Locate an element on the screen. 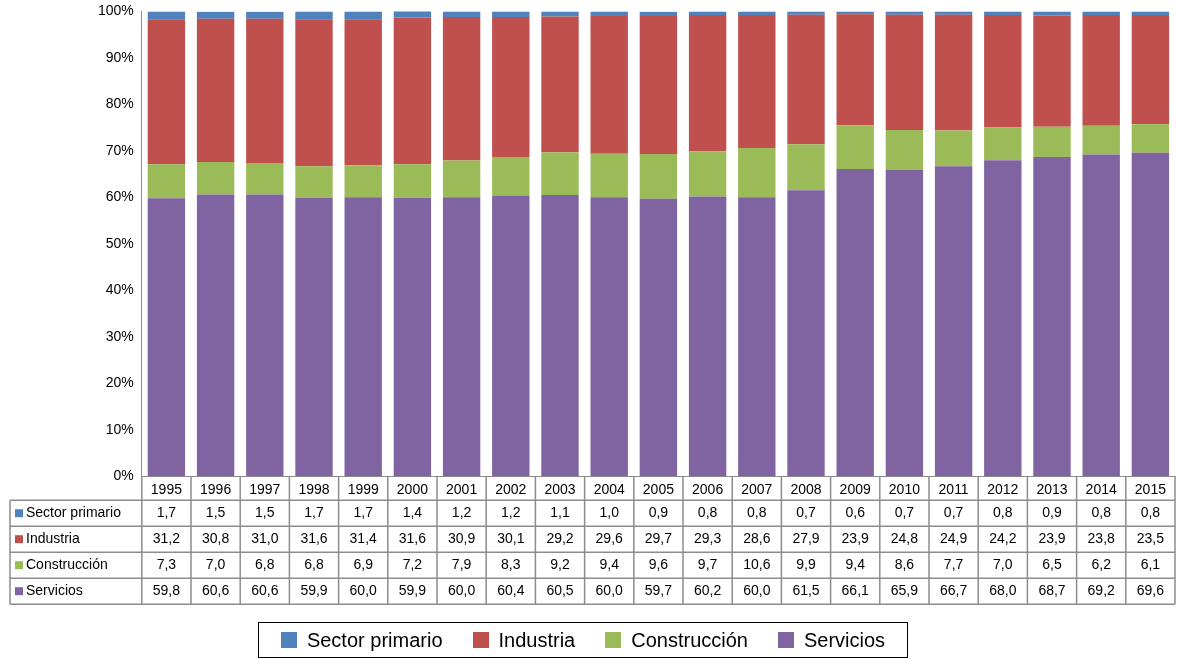 The height and width of the screenshot is (659, 1177). y-tick-label: 30% is located at coordinates (119, 335).